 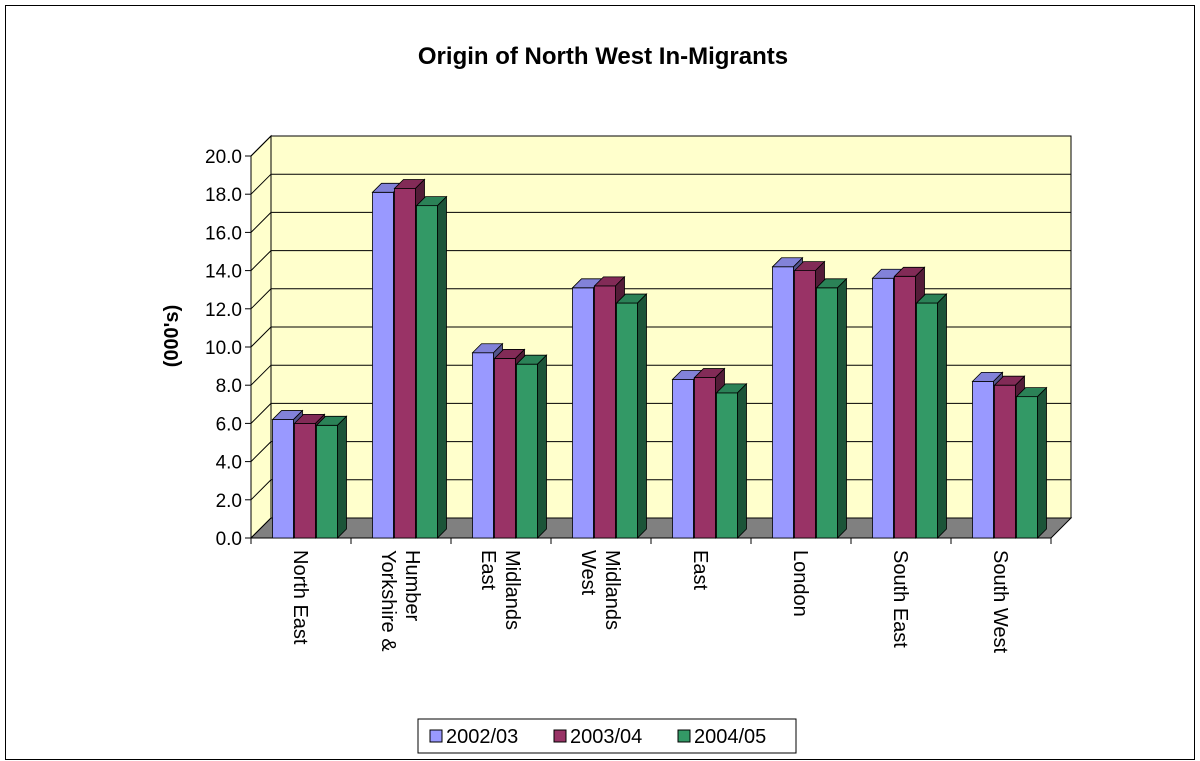 I want to click on x-tick-label-line: South East, so click(x=900, y=599).